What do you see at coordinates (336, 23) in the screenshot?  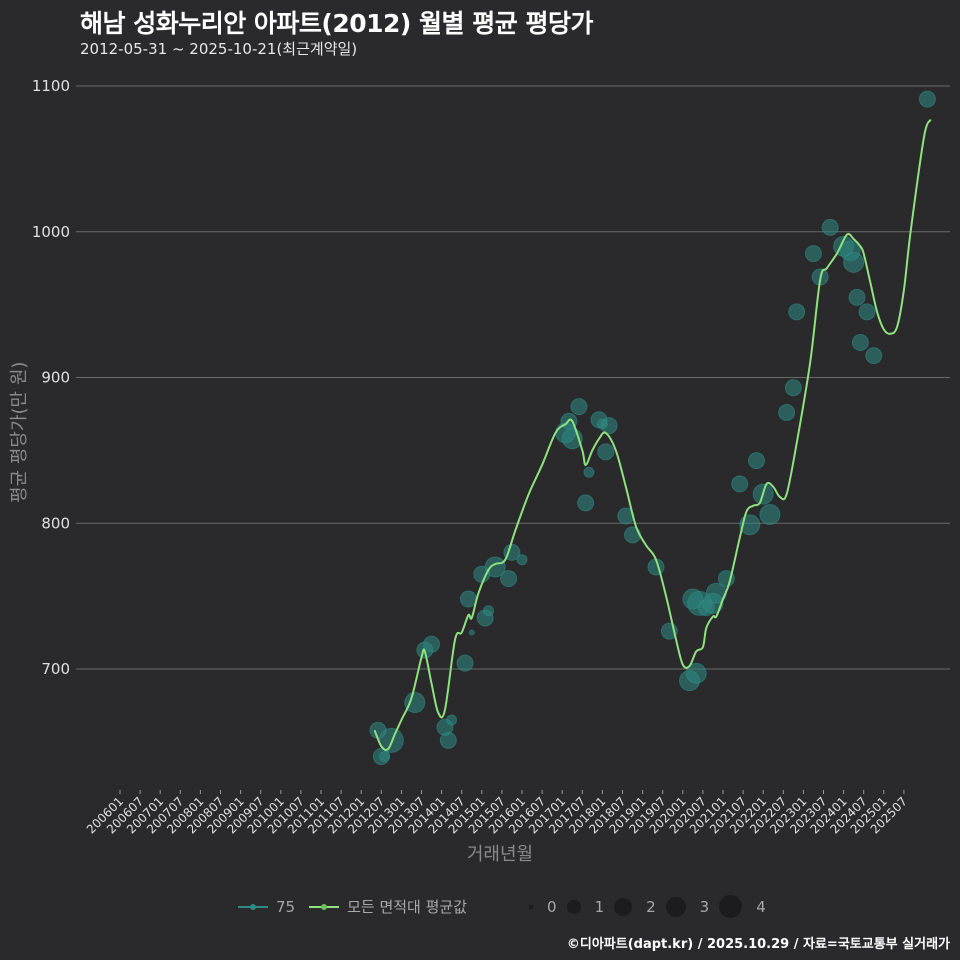 I see `chart-title: 해남 성화누리안 아파트(2012) 월별 평균 평당가` at bounding box center [336, 23].